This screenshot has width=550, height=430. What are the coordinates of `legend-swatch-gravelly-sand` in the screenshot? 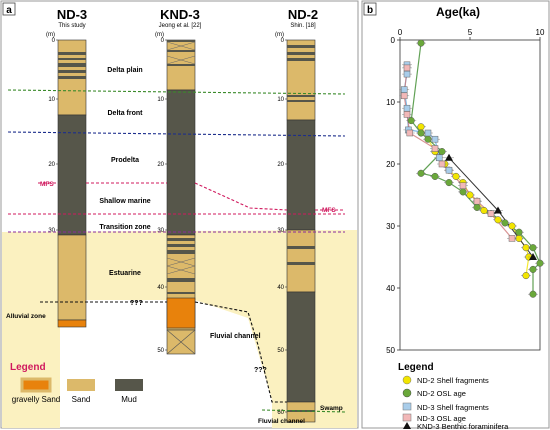 It's located at (36, 385).